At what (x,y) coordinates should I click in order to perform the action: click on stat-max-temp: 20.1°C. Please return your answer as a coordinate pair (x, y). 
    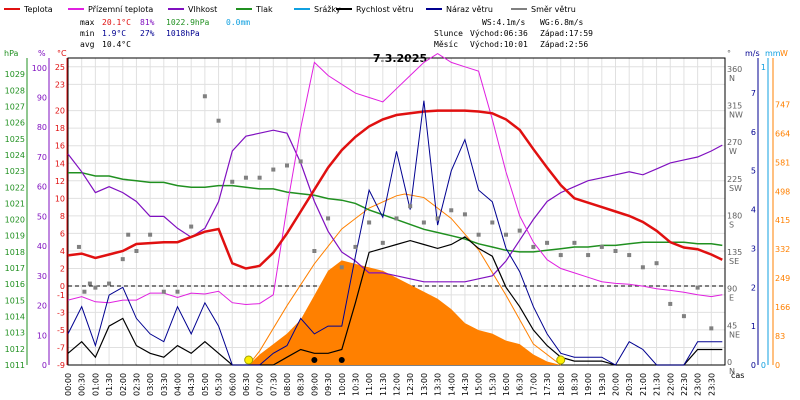
    Looking at the image, I should click on (116, 22).